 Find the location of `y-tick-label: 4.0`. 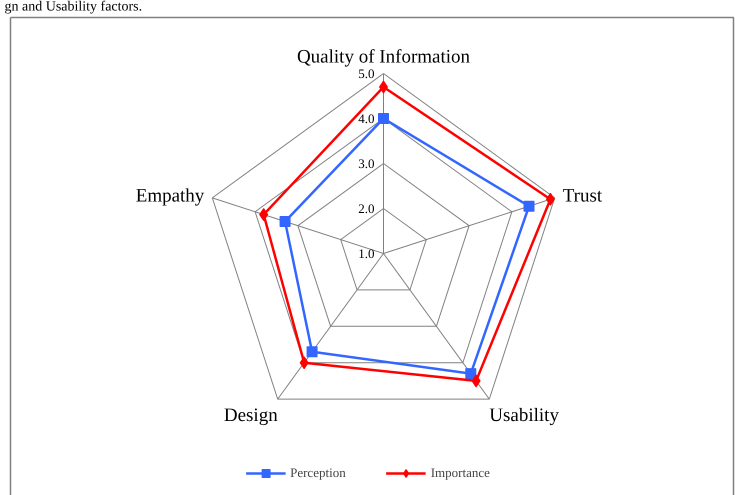

y-tick-label: 4.0 is located at coordinates (366, 118).